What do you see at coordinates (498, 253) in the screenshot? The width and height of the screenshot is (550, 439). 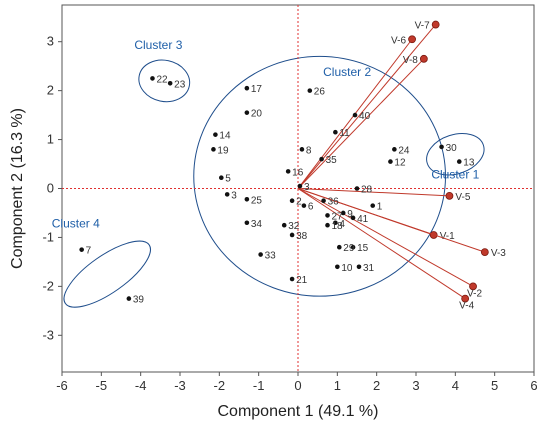 I see `vector-label: V-3` at bounding box center [498, 253].